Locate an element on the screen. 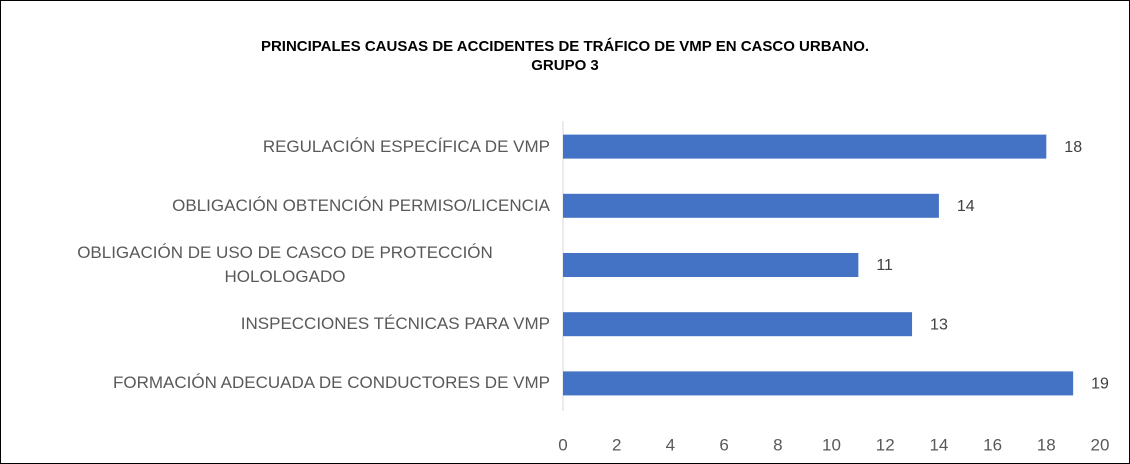 The image size is (1130, 464). x-tick-label: 2 is located at coordinates (616, 444).